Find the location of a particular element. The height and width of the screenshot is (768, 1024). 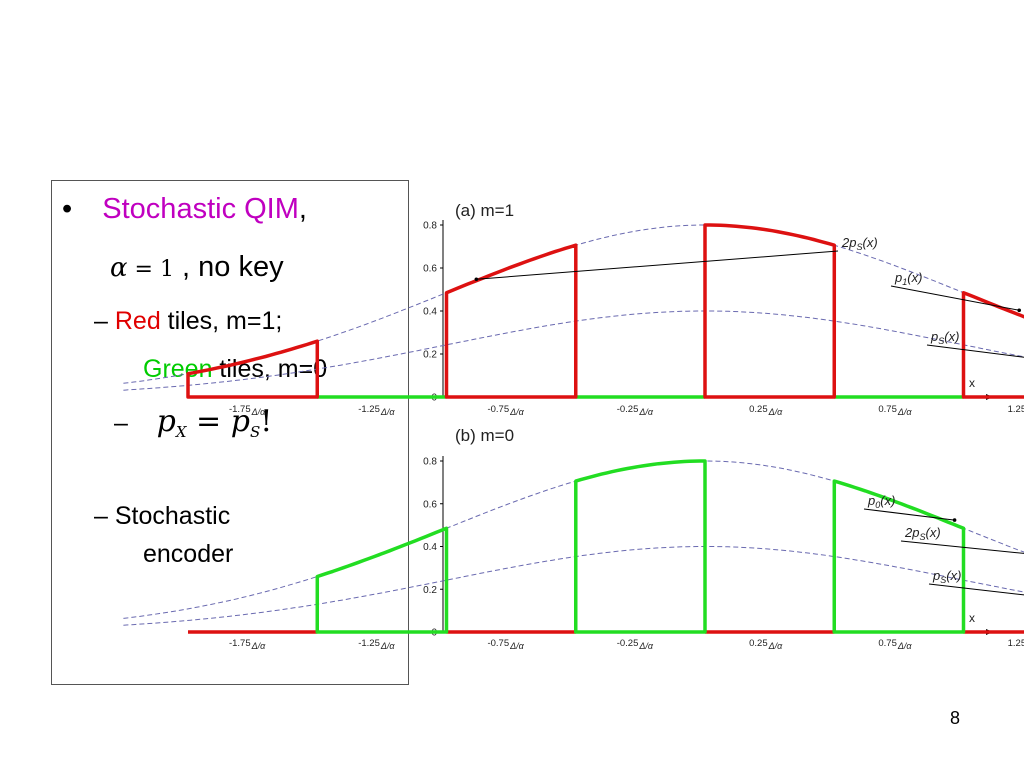

alpha-equals-one: = 1 is located at coordinates (150, 269).